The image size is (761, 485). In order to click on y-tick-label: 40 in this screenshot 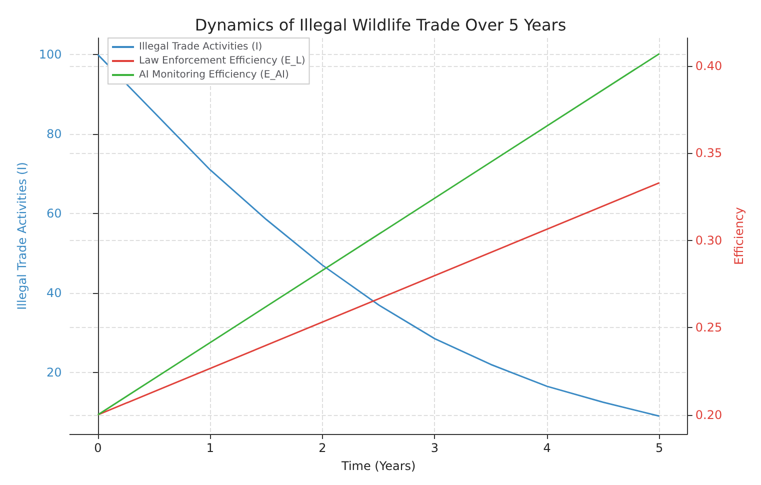, I will do `click(54, 293)`.